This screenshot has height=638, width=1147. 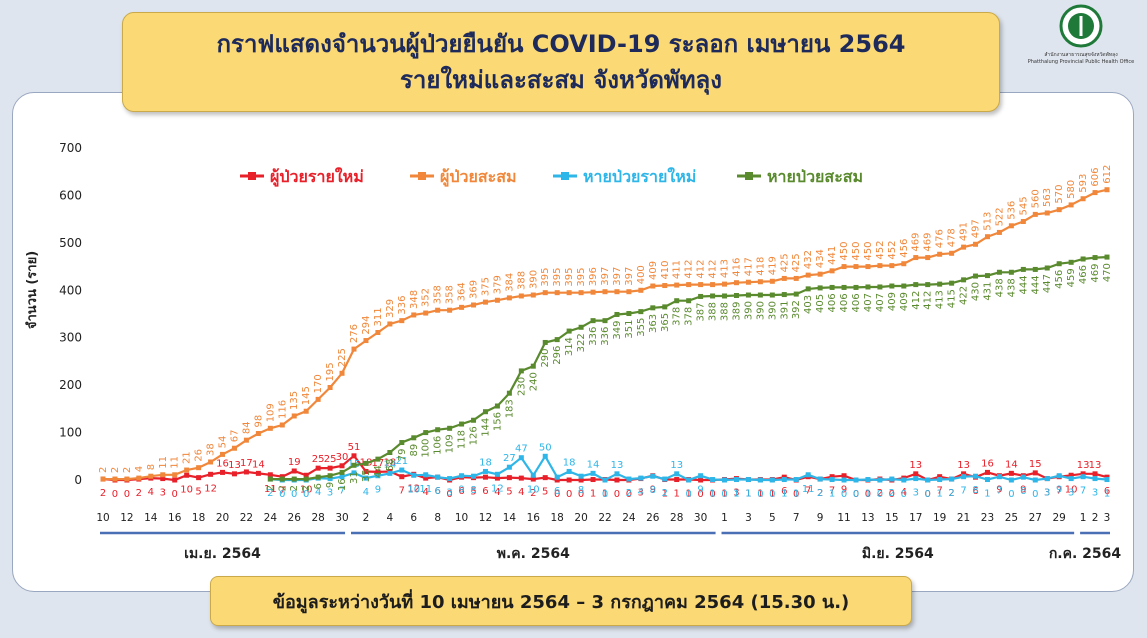 What do you see at coordinates (772, 265) in the screenshot?
I see `data-label: 419` at bounding box center [772, 265].